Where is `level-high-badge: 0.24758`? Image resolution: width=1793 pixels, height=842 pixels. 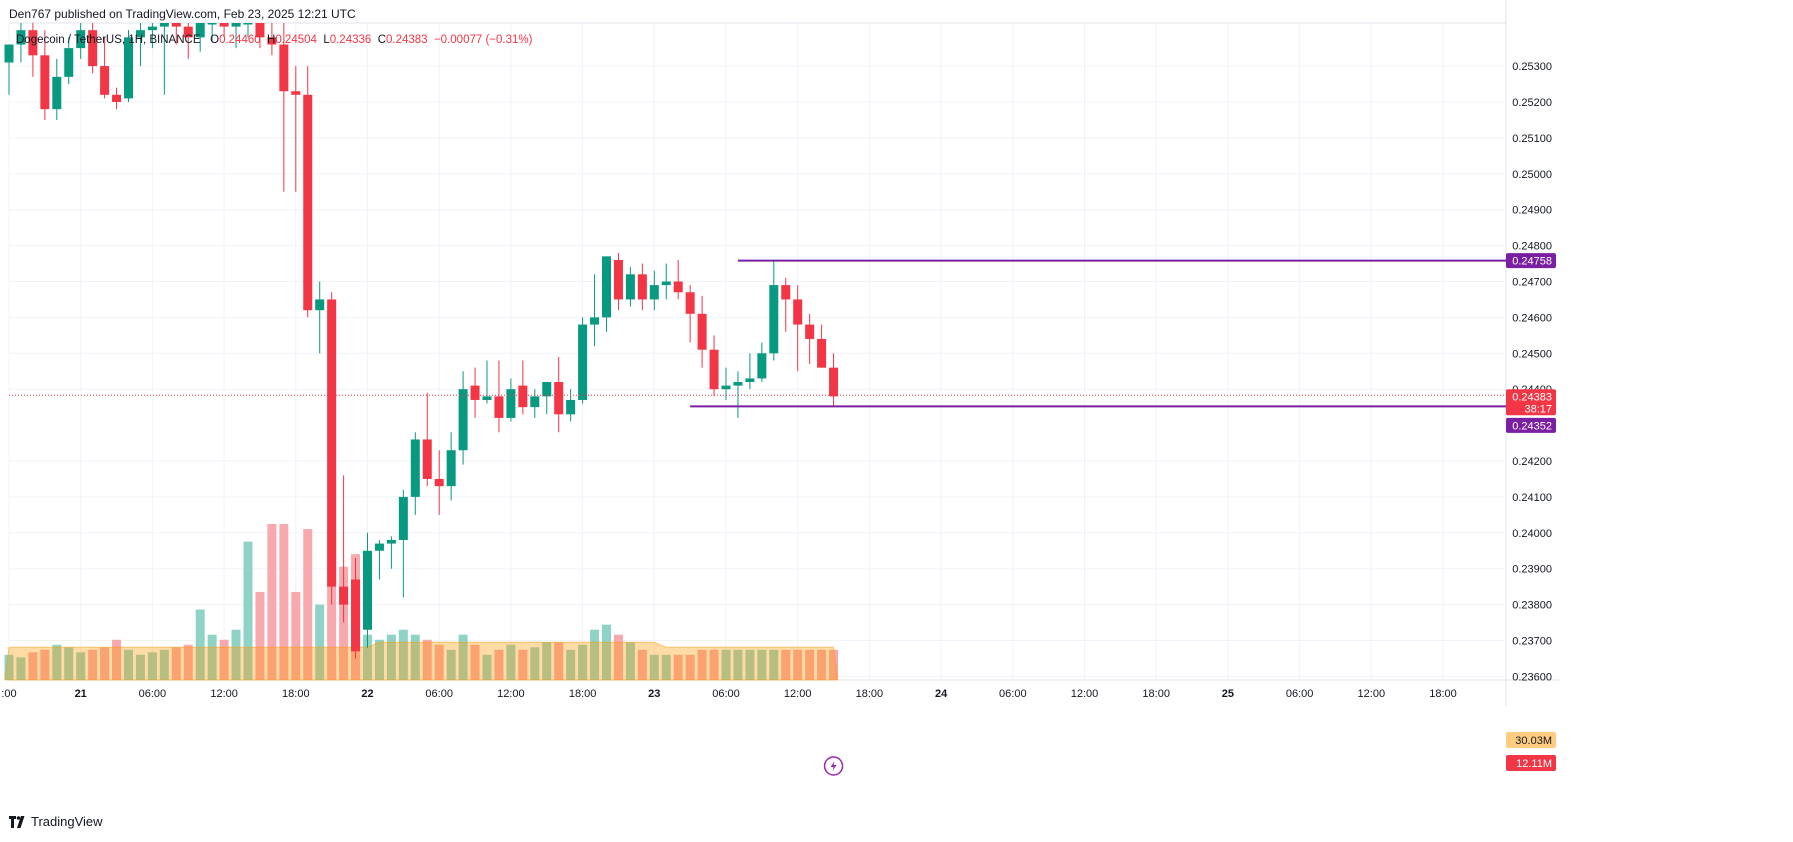 level-high-badge: 0.24758 is located at coordinates (1532, 262).